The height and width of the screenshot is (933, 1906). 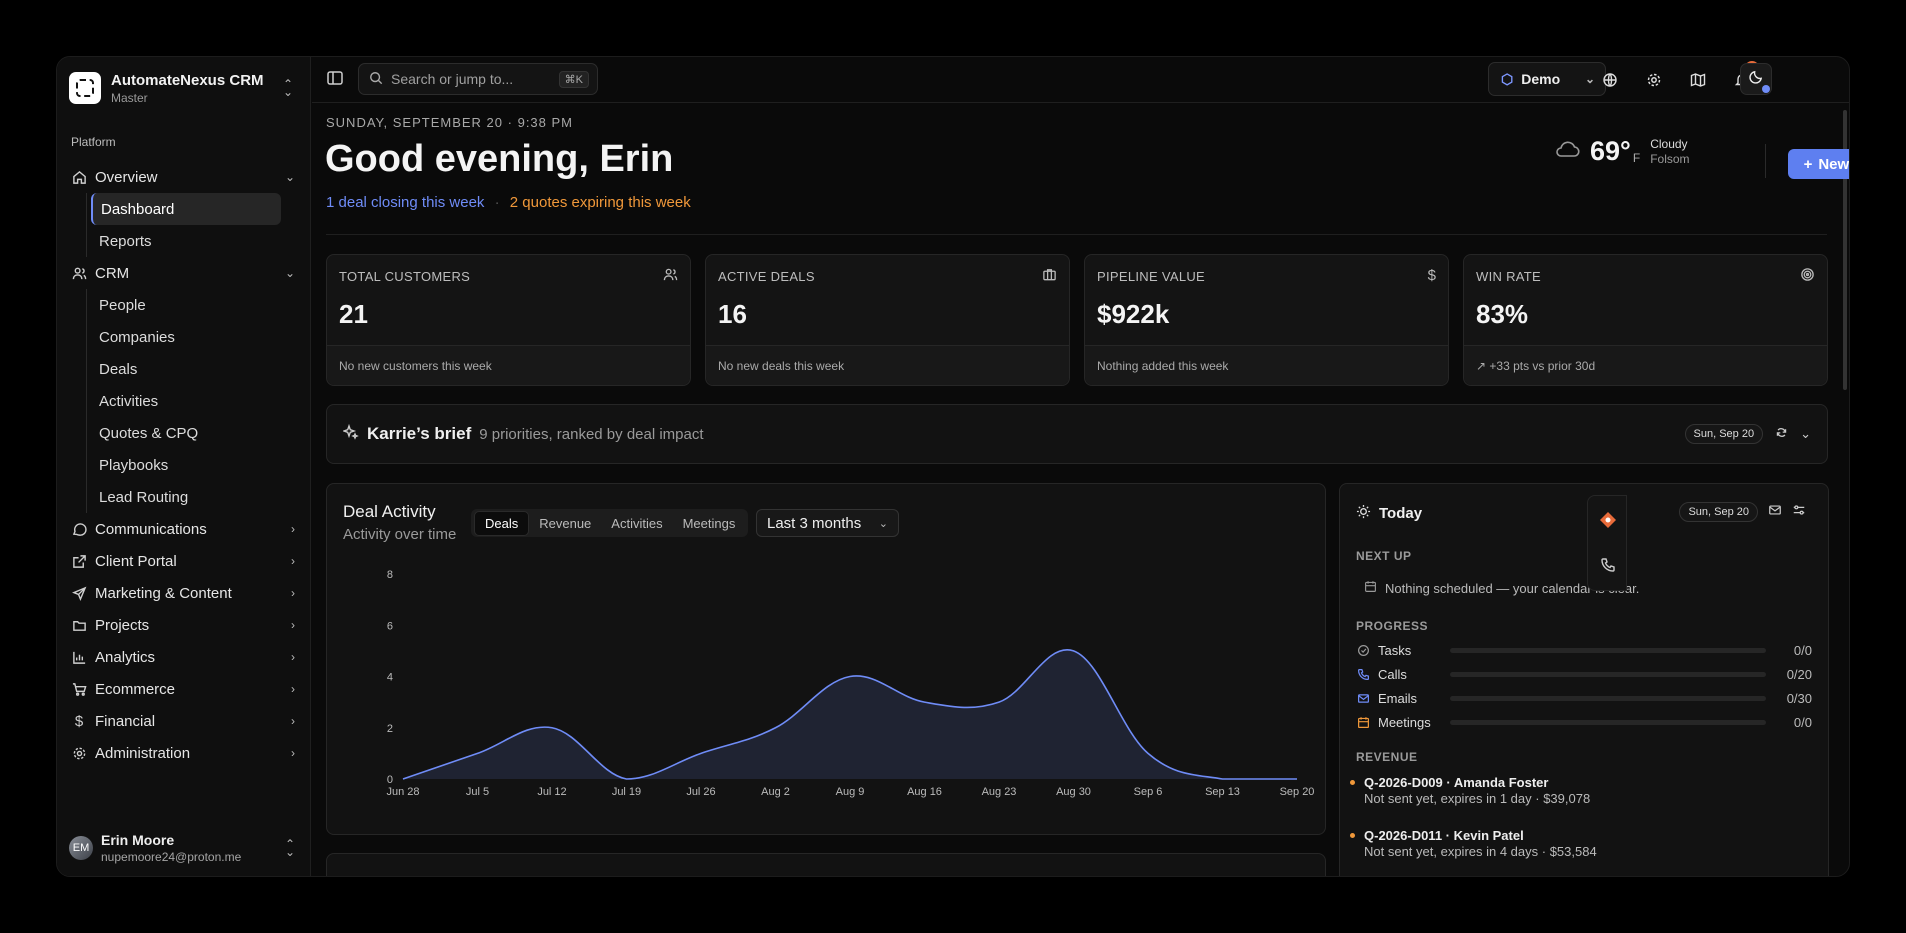 I want to click on assistant-icon, so click(x=1608, y=520).